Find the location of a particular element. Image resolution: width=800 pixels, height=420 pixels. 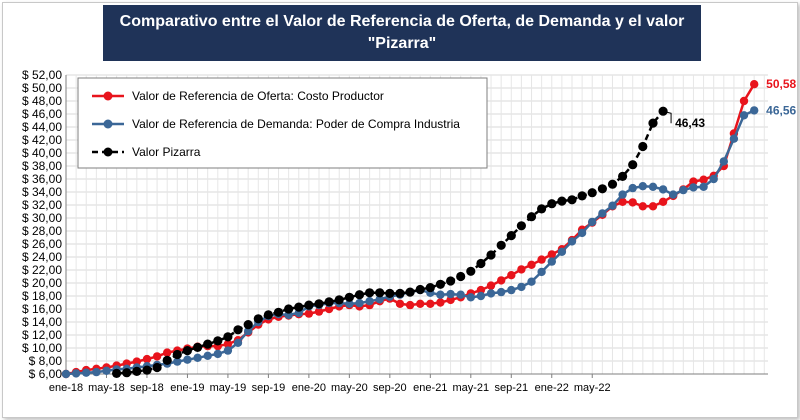

y-tick-label: $ 14,00 is located at coordinates (42, 322).